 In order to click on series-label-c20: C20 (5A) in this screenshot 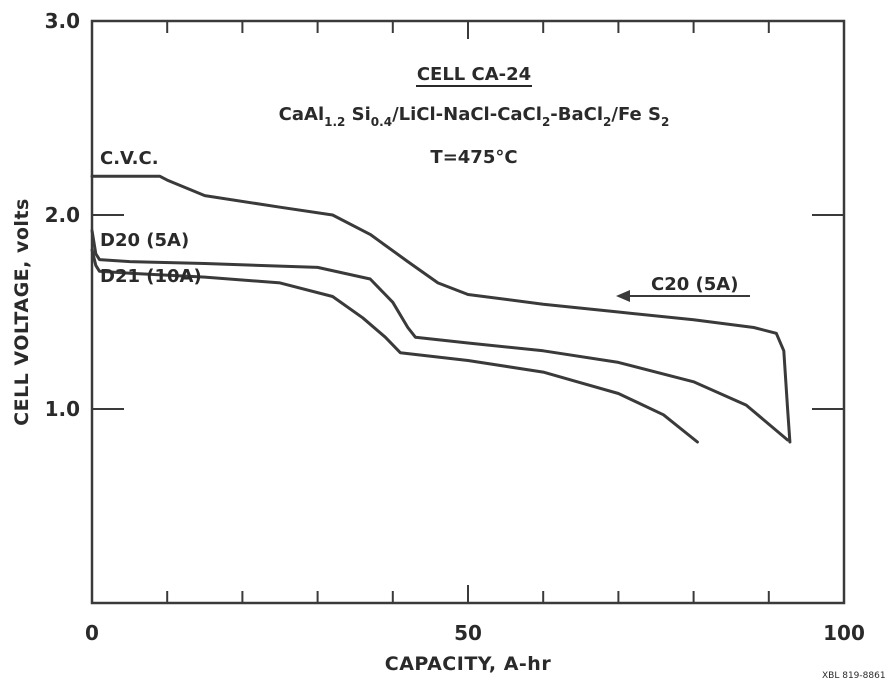, I will do `click(694, 284)`.